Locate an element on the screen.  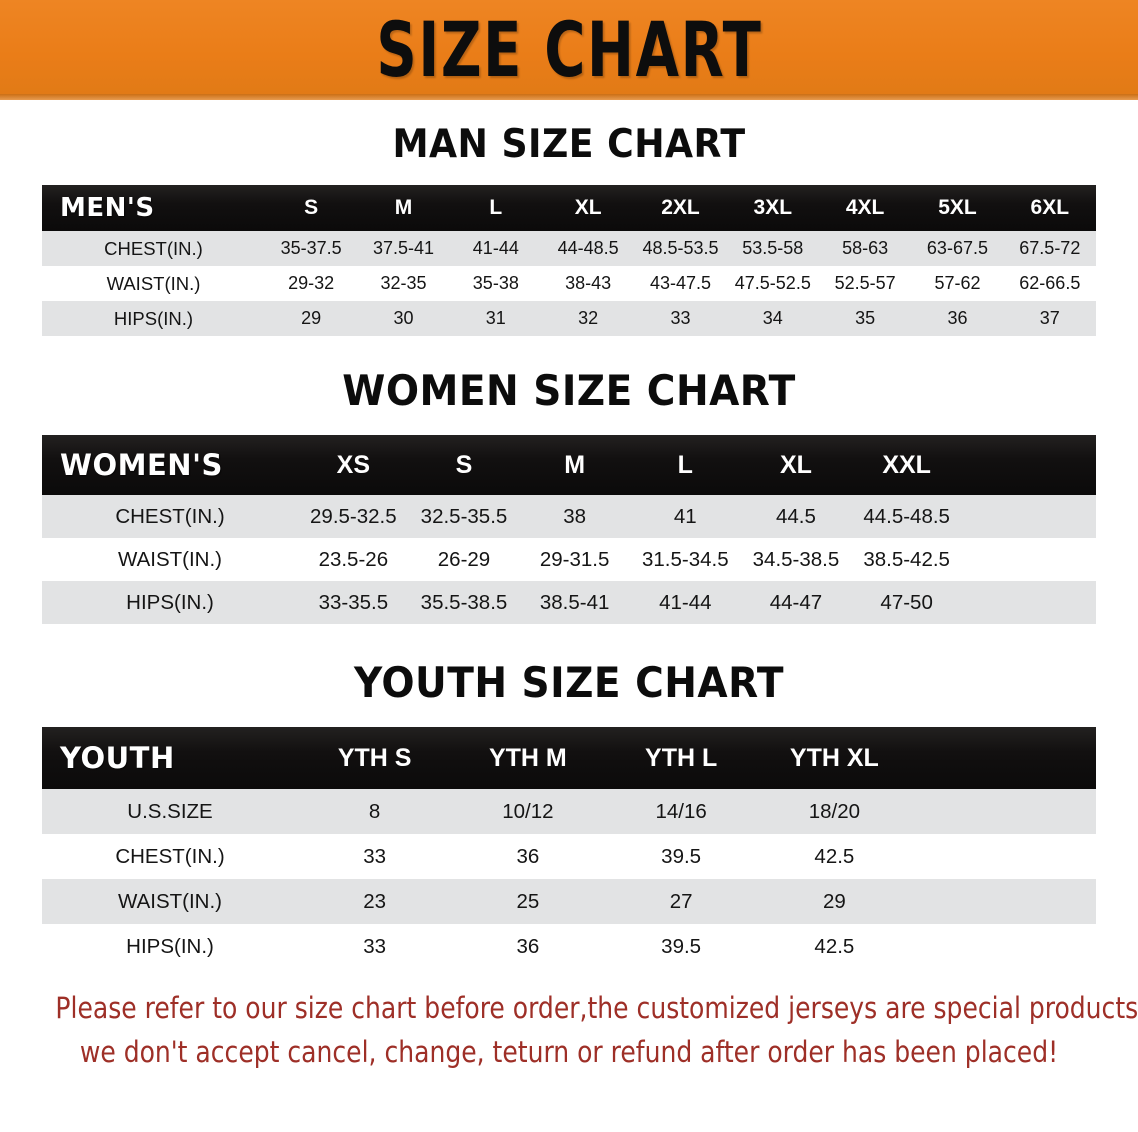
women-section-title: WOMEN SIZE CHART is located at coordinates (569, 390).